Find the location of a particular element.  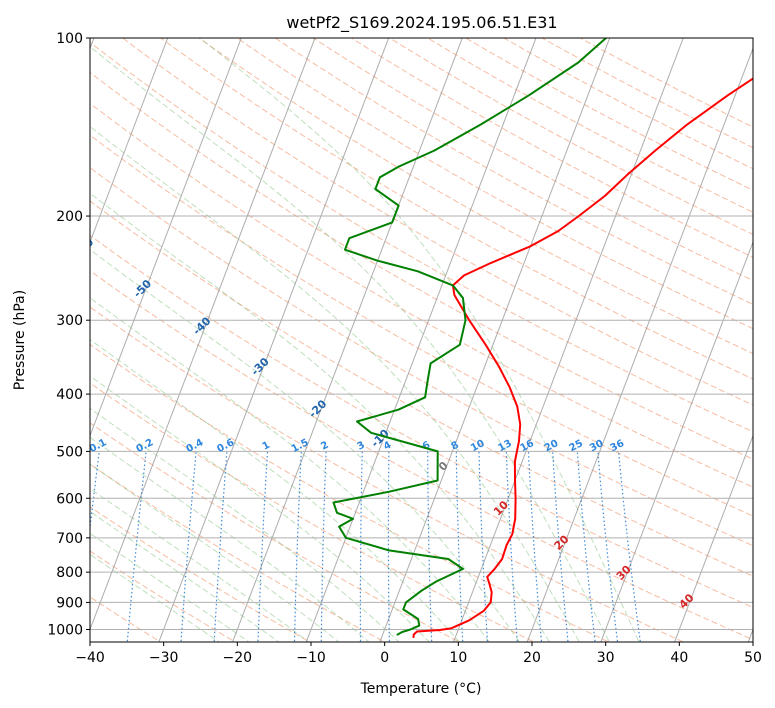

y-axis-label: Pressure (hPa) is located at coordinates (20, 340).